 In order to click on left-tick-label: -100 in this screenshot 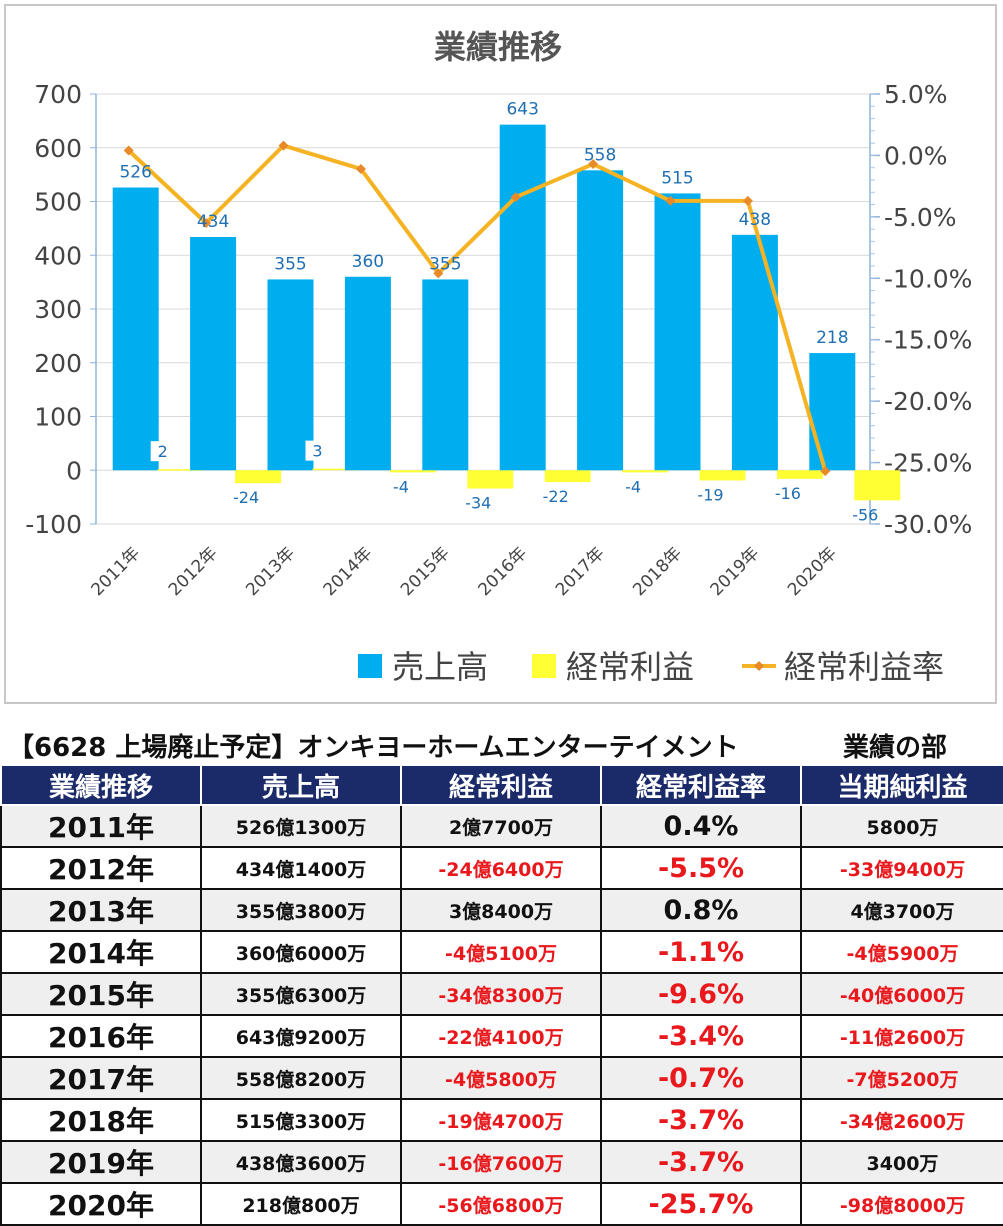, I will do `click(53, 524)`.